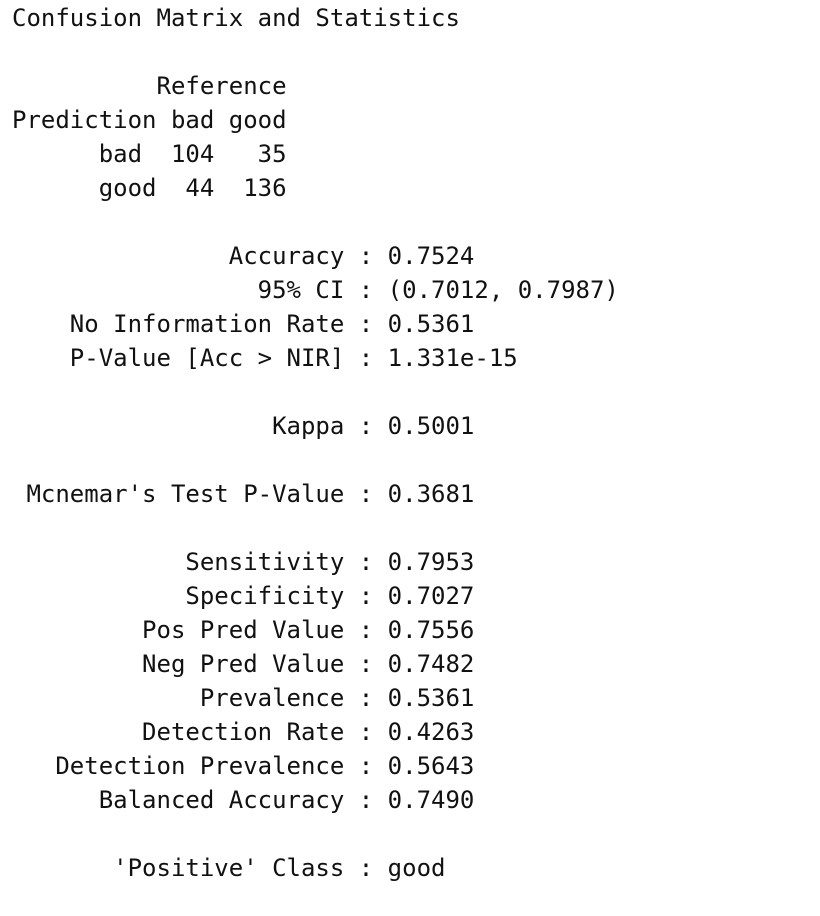 The image size is (820, 916). What do you see at coordinates (149, 120) in the screenshot?
I see `matrix-header-row: Prediction bad good` at bounding box center [149, 120].